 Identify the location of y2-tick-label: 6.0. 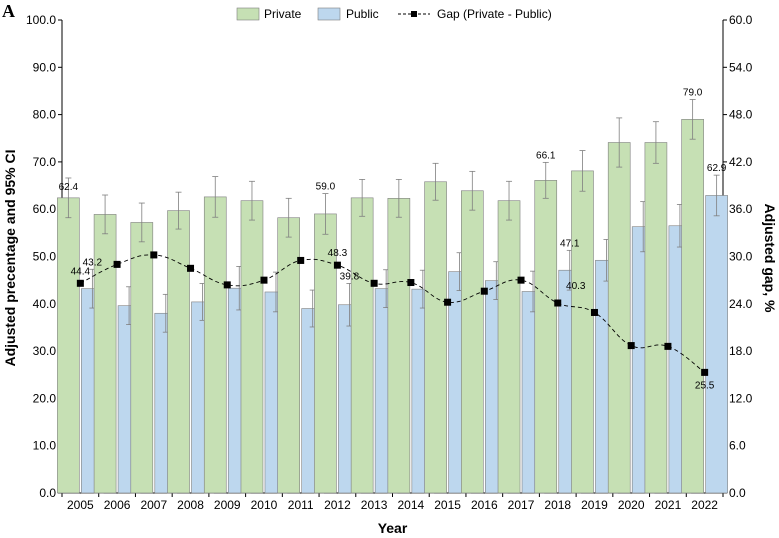
(737, 446).